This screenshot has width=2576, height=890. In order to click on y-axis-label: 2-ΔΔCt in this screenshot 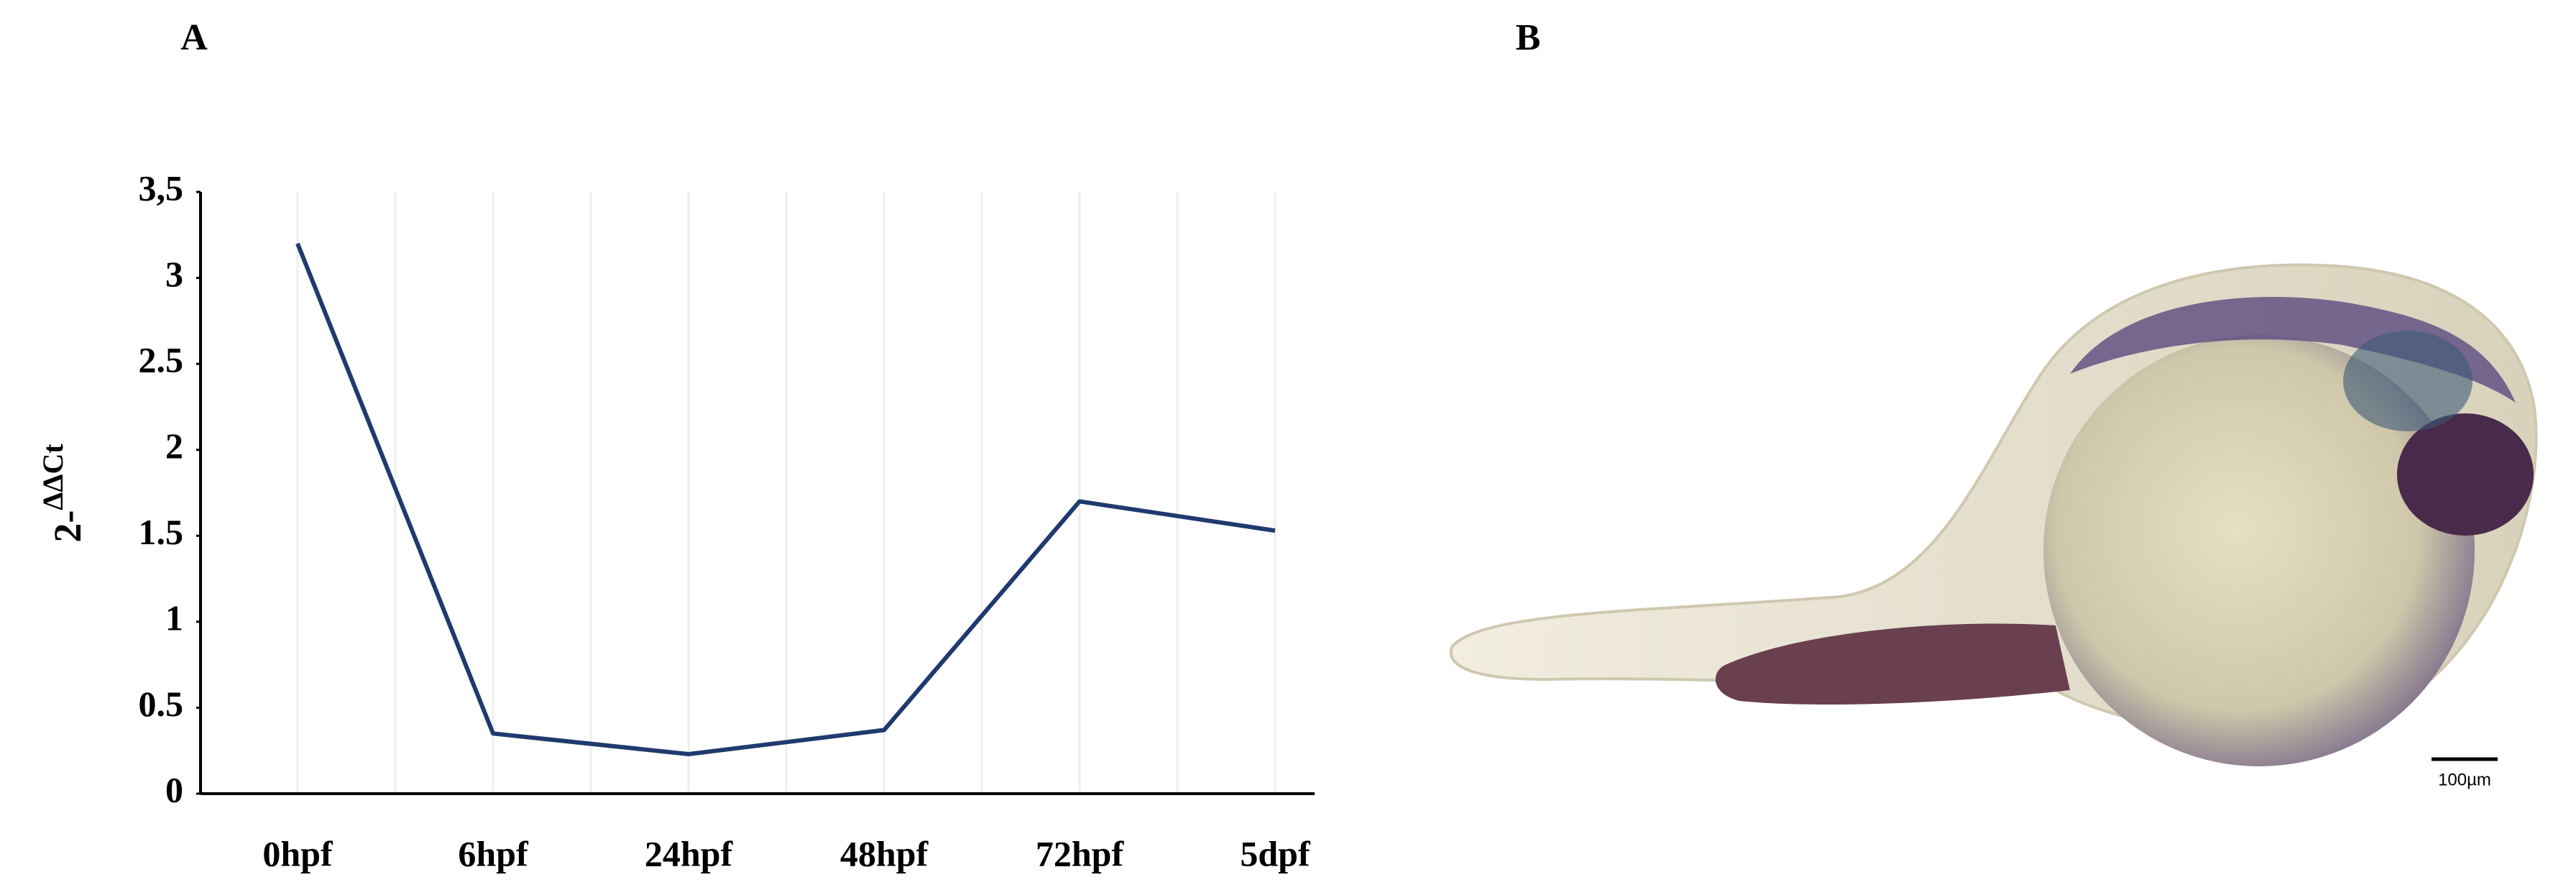, I will do `click(63, 493)`.